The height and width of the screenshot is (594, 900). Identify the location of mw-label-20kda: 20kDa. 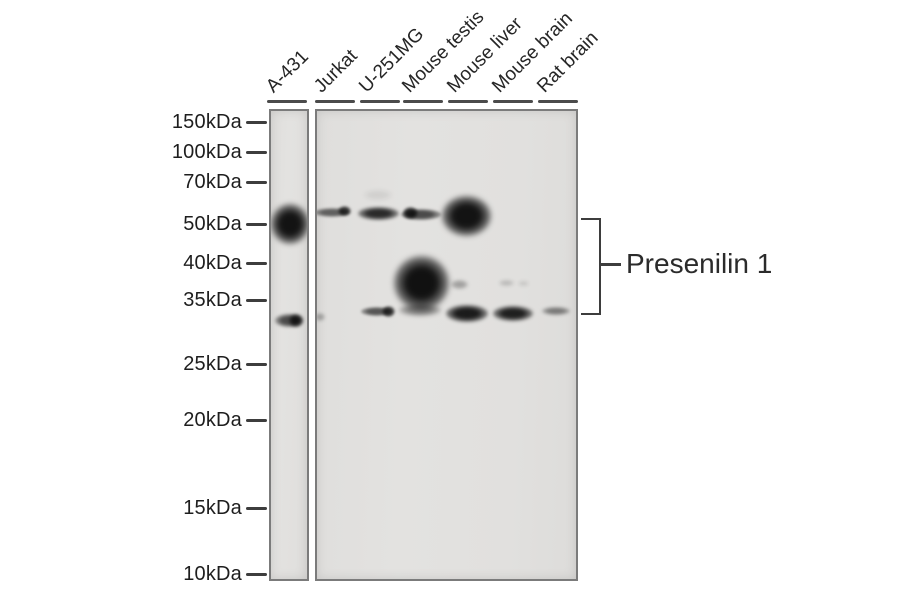
(212, 420).